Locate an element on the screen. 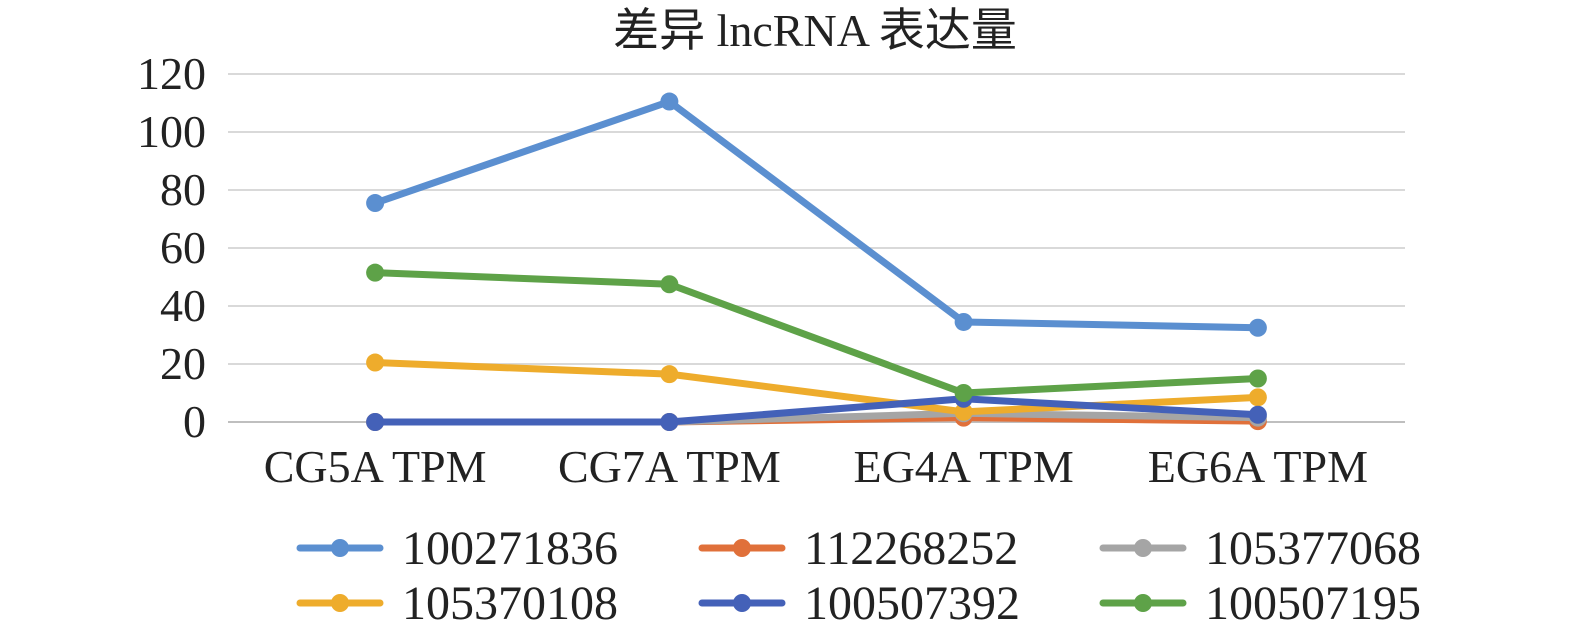 The height and width of the screenshot is (644, 1575). y-tick-label: 60 is located at coordinates (183, 247).